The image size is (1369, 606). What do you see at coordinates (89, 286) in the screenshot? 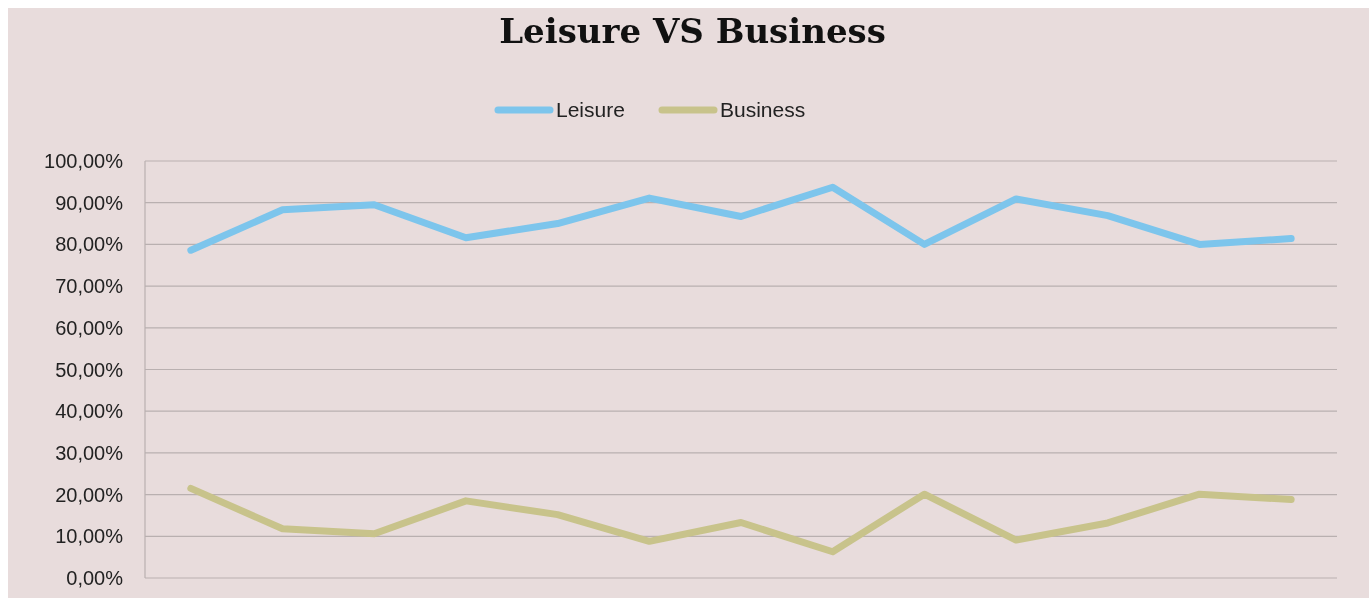
I see `y-tick-label: 70,00%` at bounding box center [89, 286].